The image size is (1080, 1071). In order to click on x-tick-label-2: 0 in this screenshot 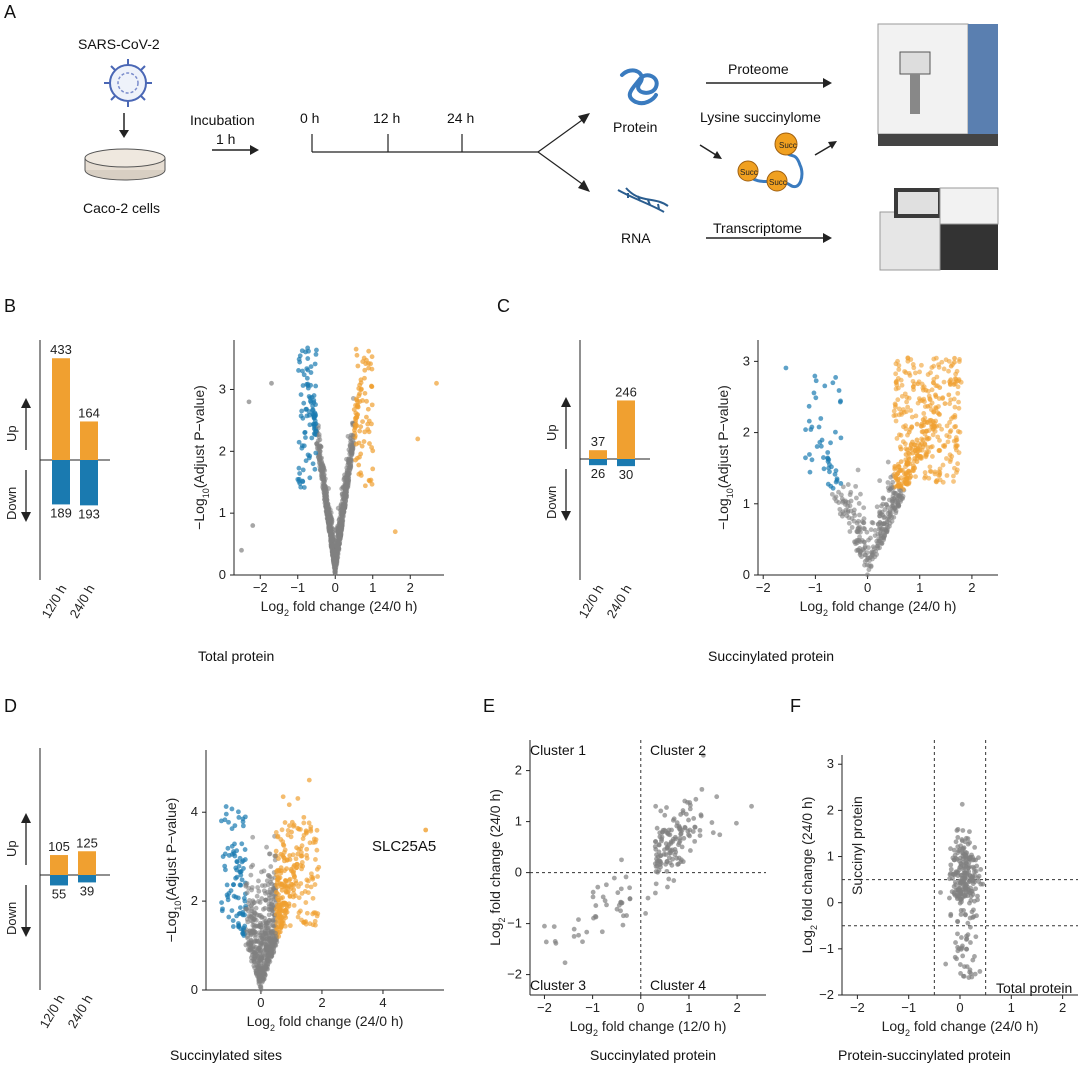, I will do `click(867, 587)`.